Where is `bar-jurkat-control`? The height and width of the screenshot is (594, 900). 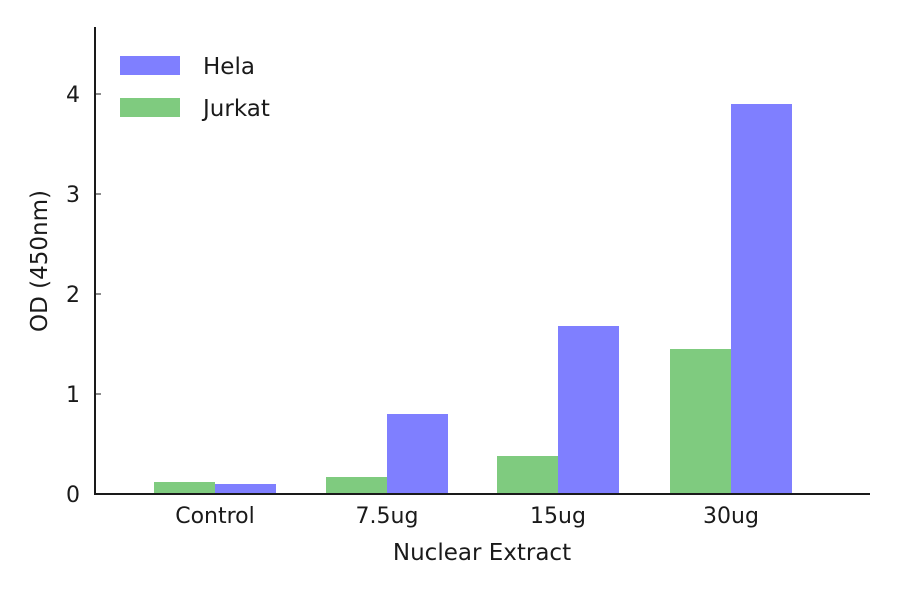 bar-jurkat-control is located at coordinates (184, 488).